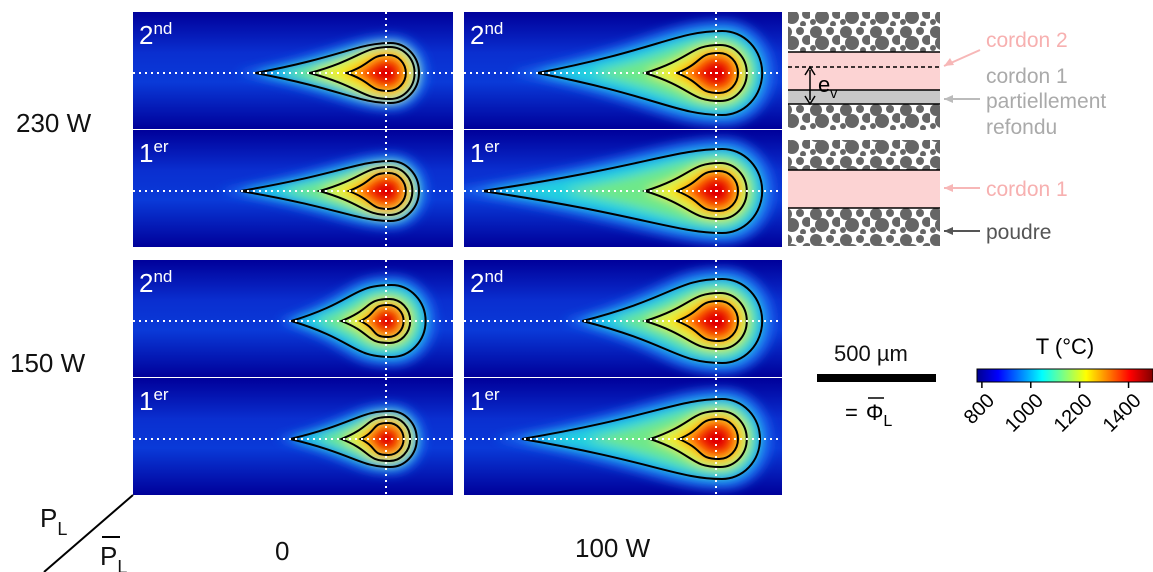  What do you see at coordinates (979, 409) in the screenshot?
I see `tick-label: 800` at bounding box center [979, 409].